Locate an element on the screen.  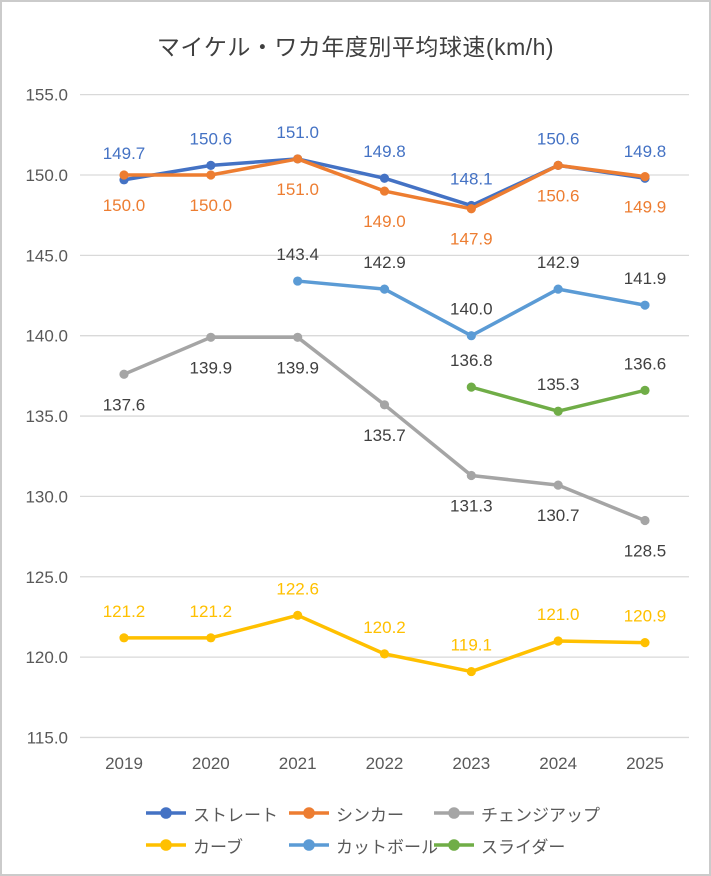
legend-item-curve: カーブ is located at coordinates (194, 845).